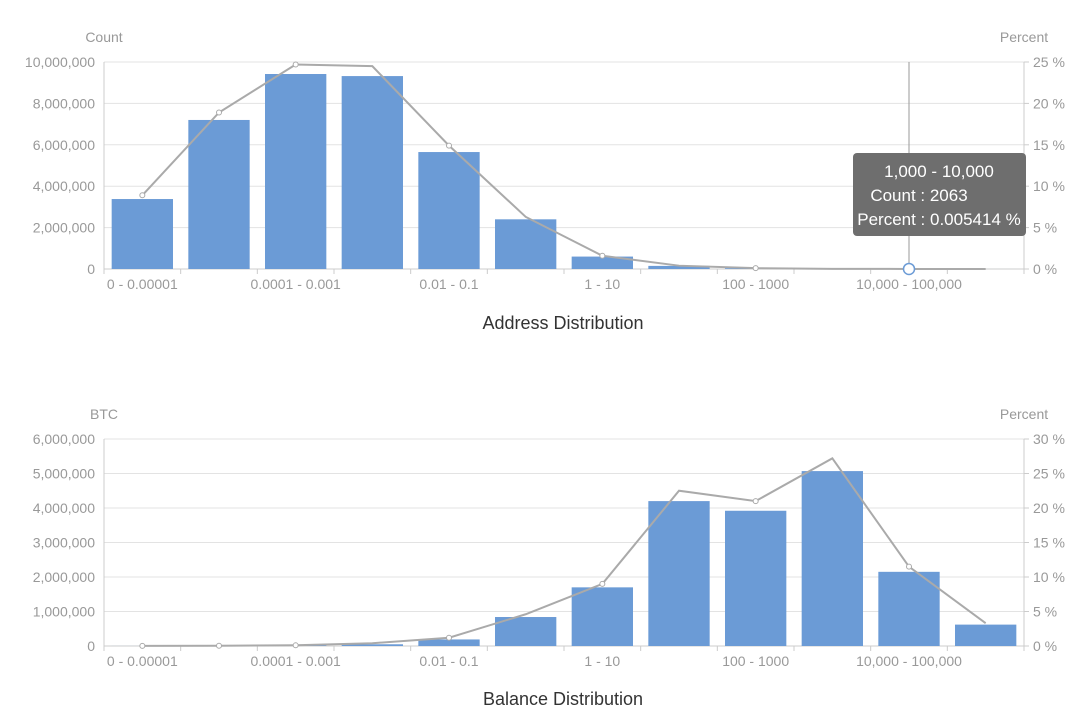  What do you see at coordinates (104, 414) in the screenshot?
I see `y-axis-title: BTC` at bounding box center [104, 414].